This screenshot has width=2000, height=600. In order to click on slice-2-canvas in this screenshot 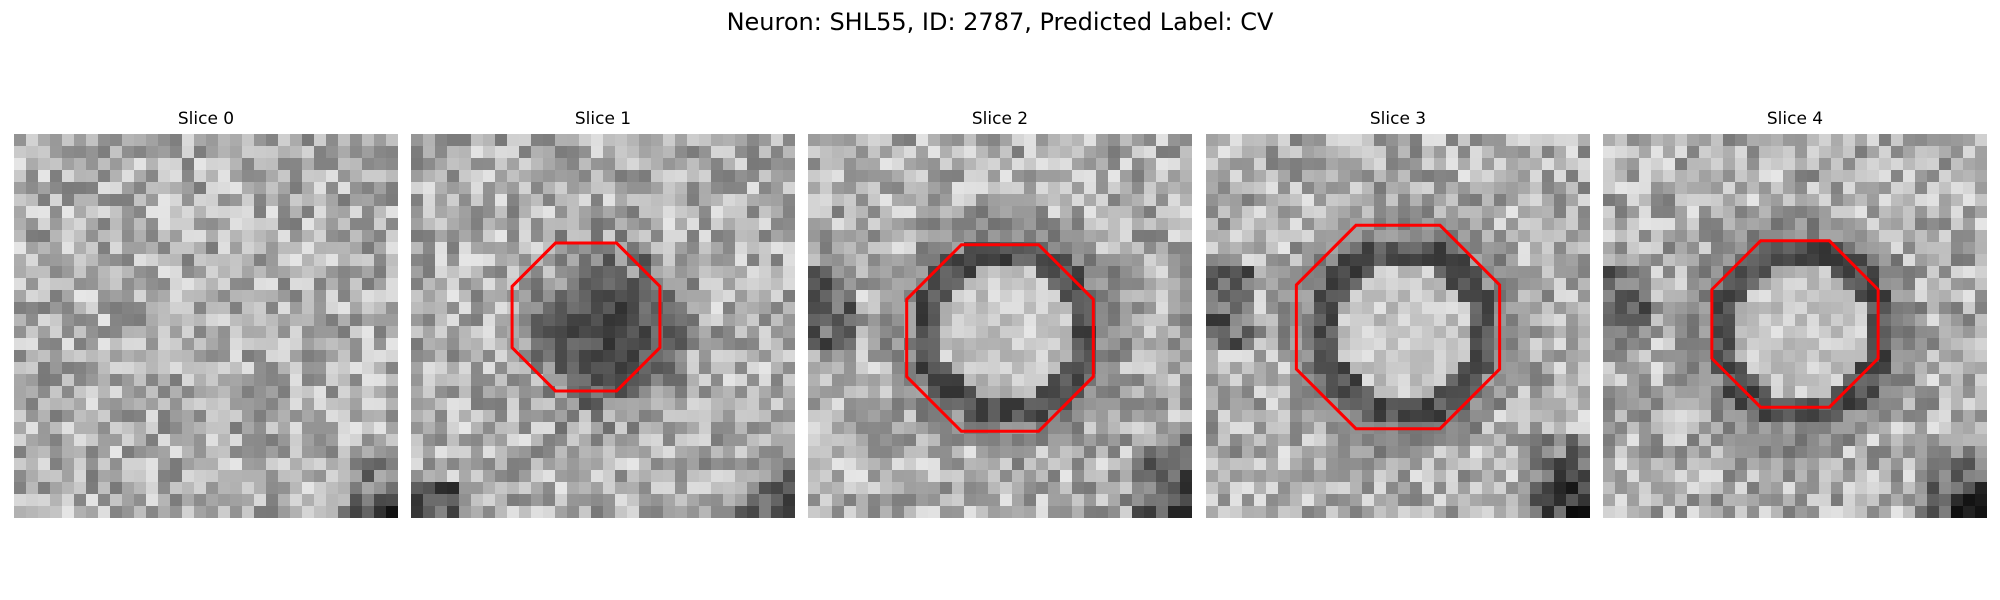, I will do `click(1000, 326)`.